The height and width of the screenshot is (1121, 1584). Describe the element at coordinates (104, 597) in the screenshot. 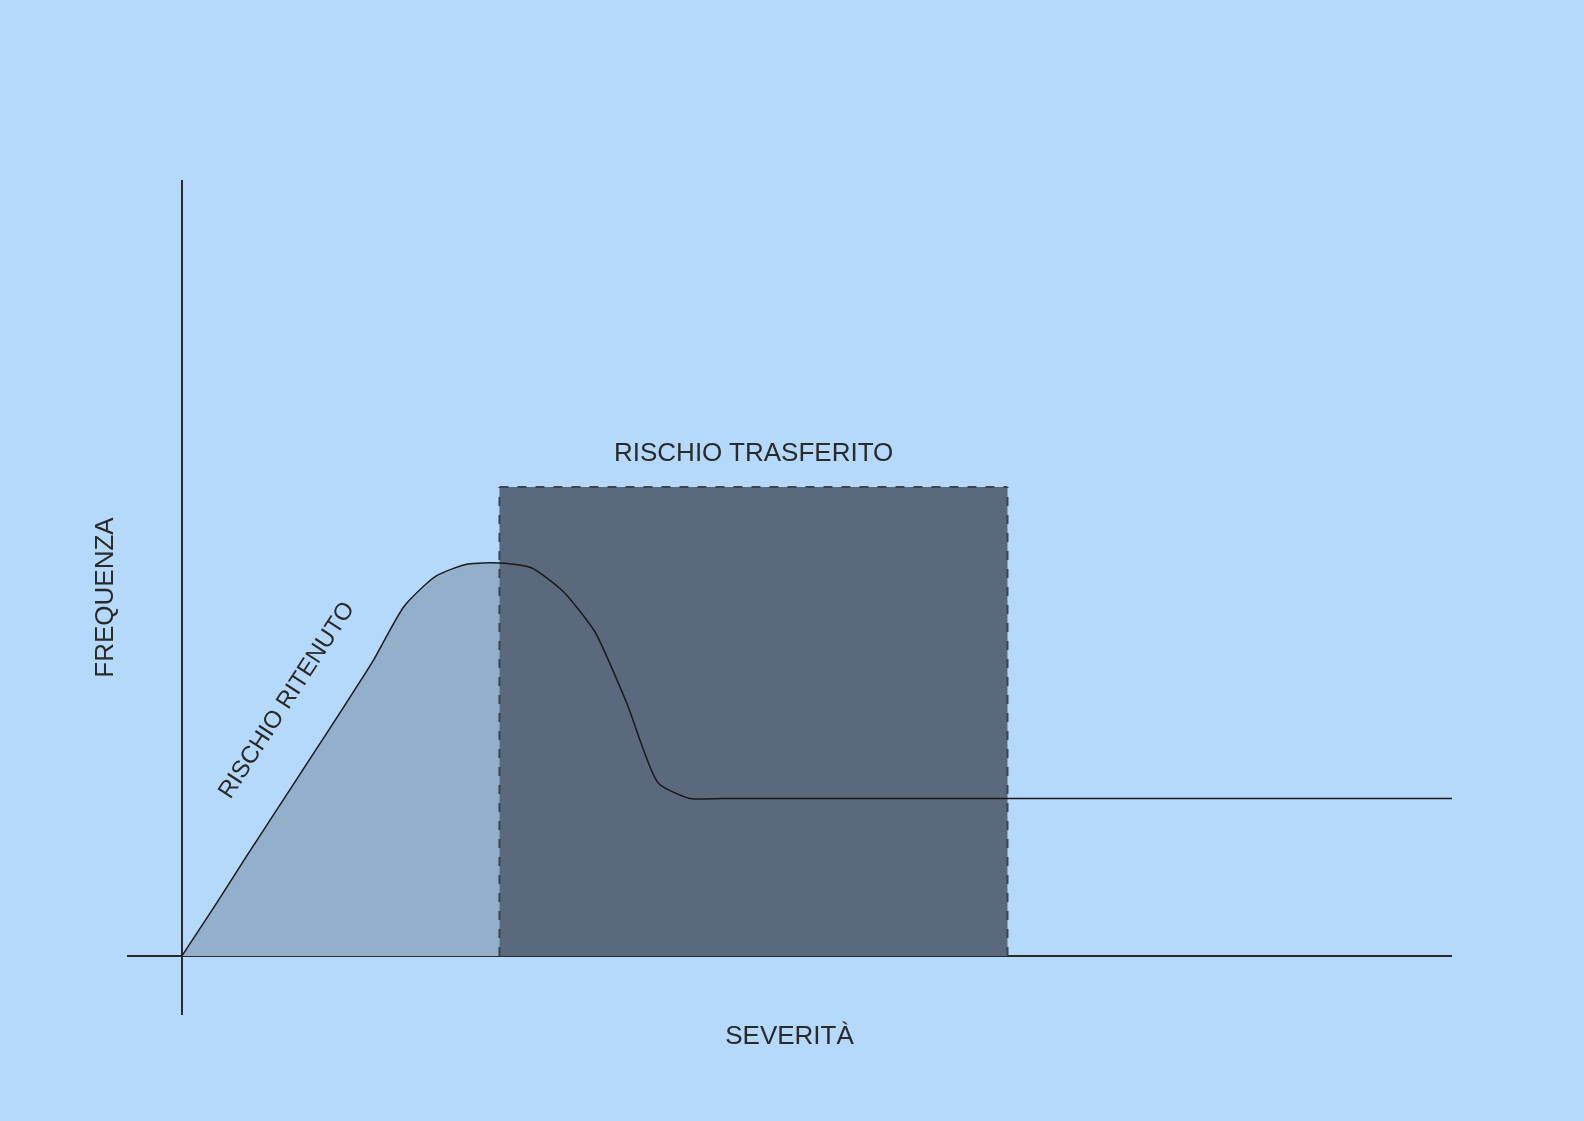

I see `y-axis-title: FREQUENZA` at that location.